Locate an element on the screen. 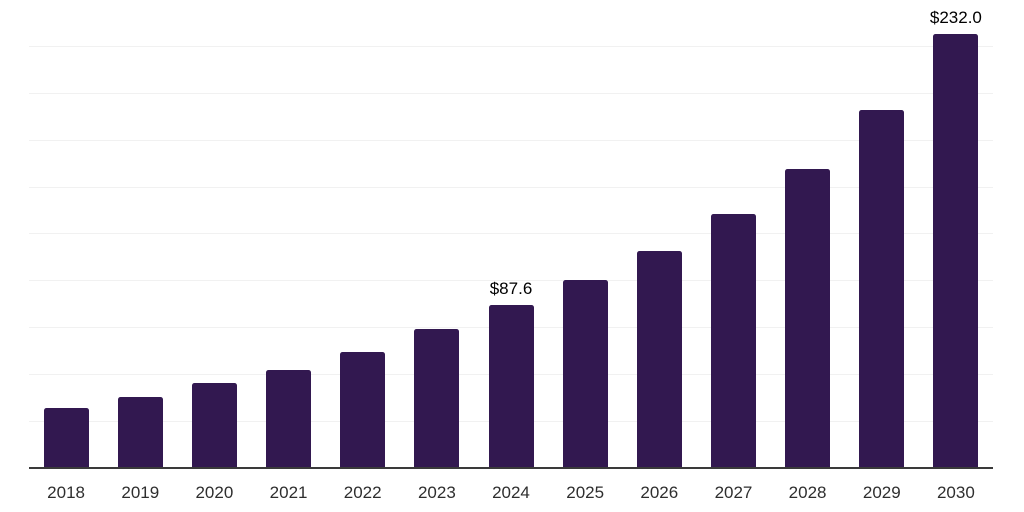 This screenshot has height=512, width=1024. x-tick-2025: 2025 is located at coordinates (585, 492).